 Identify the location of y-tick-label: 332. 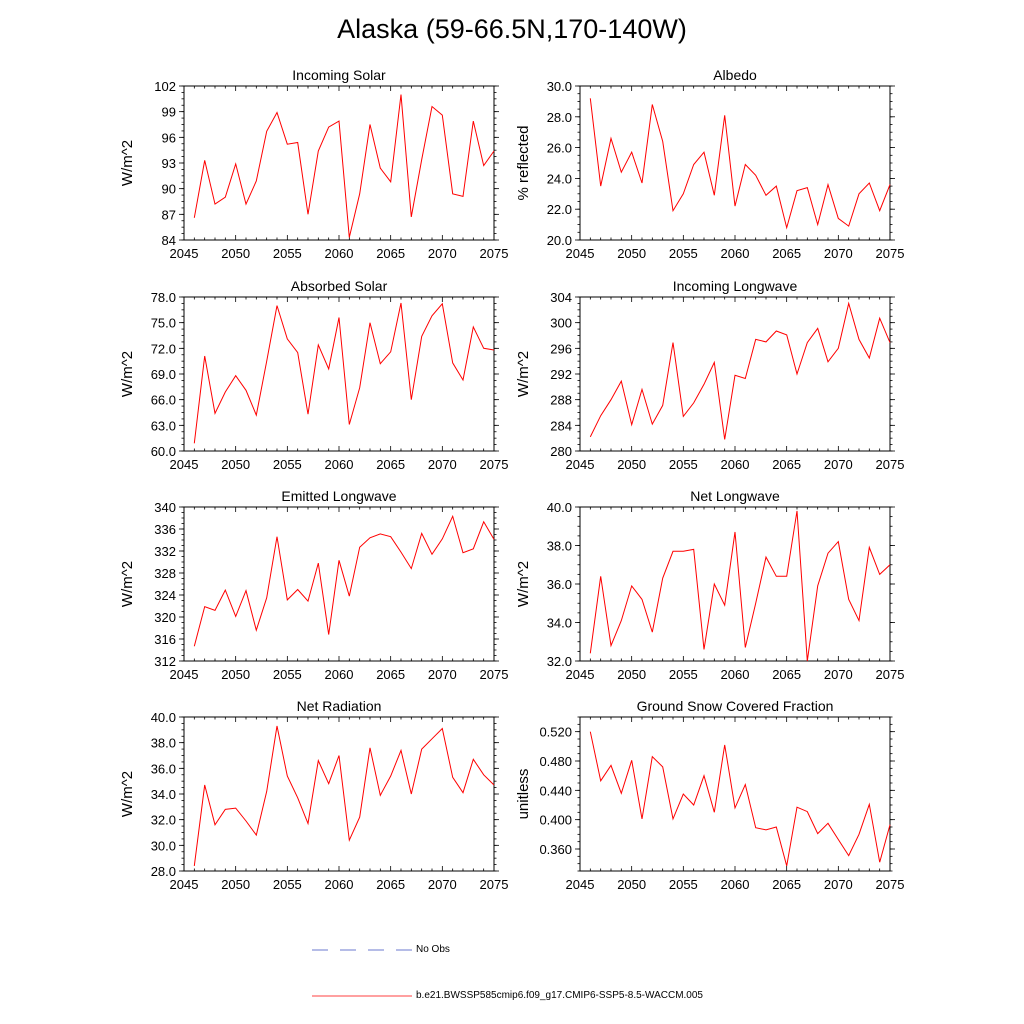
(165, 551).